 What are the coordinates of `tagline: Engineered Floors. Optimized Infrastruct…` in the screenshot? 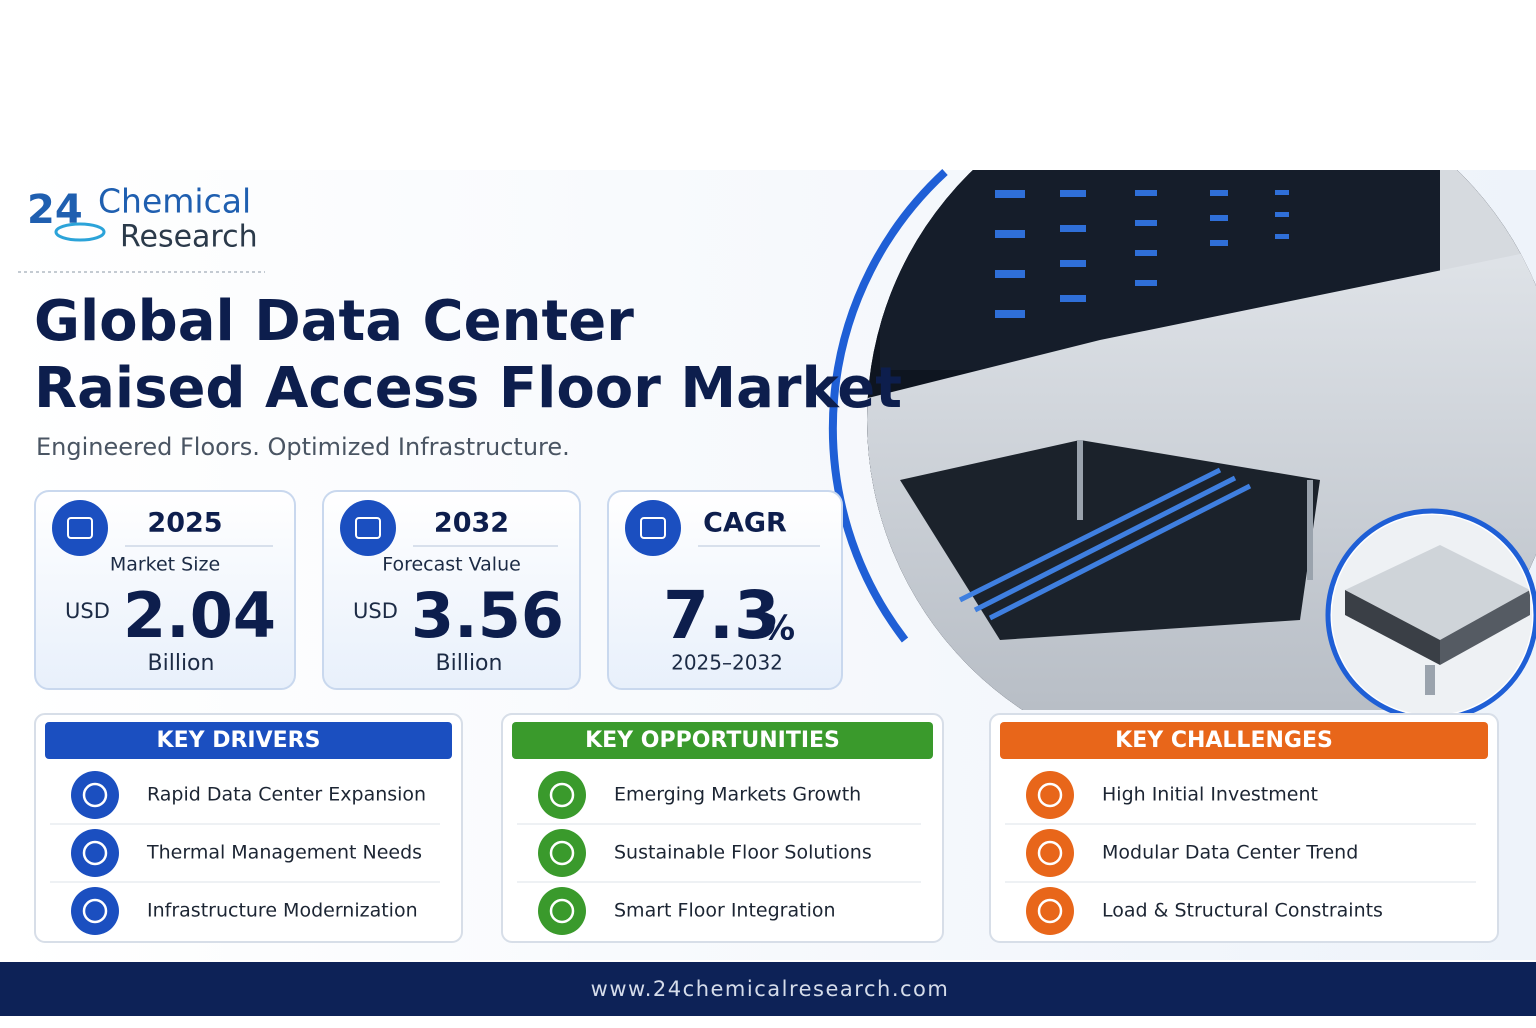 It's located at (303, 447).